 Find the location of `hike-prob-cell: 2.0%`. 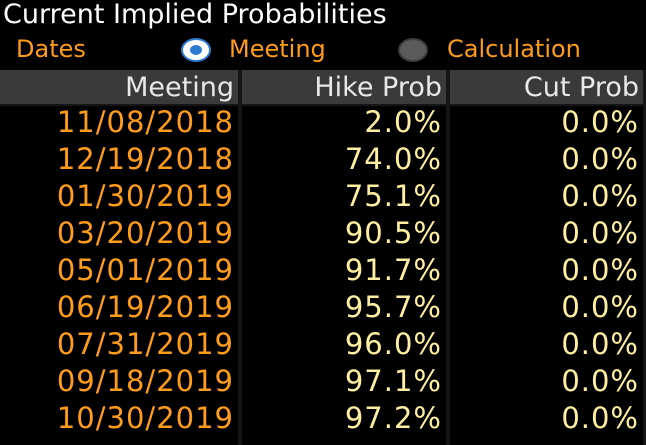

hike-prob-cell: 2.0% is located at coordinates (403, 122).